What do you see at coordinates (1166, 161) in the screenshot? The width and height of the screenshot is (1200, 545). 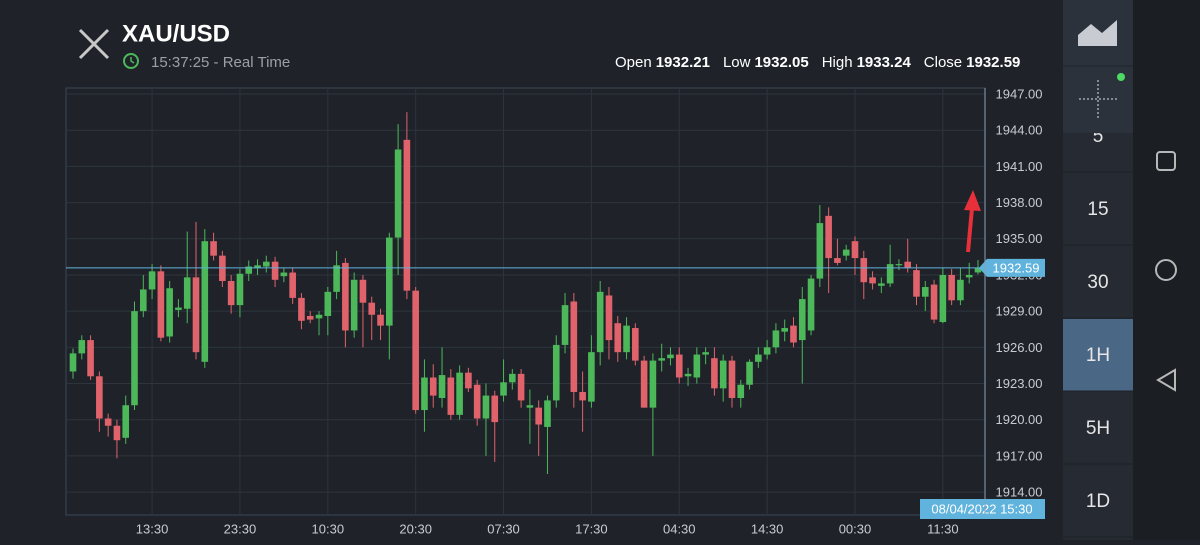 I see `nav-recents` at bounding box center [1166, 161].